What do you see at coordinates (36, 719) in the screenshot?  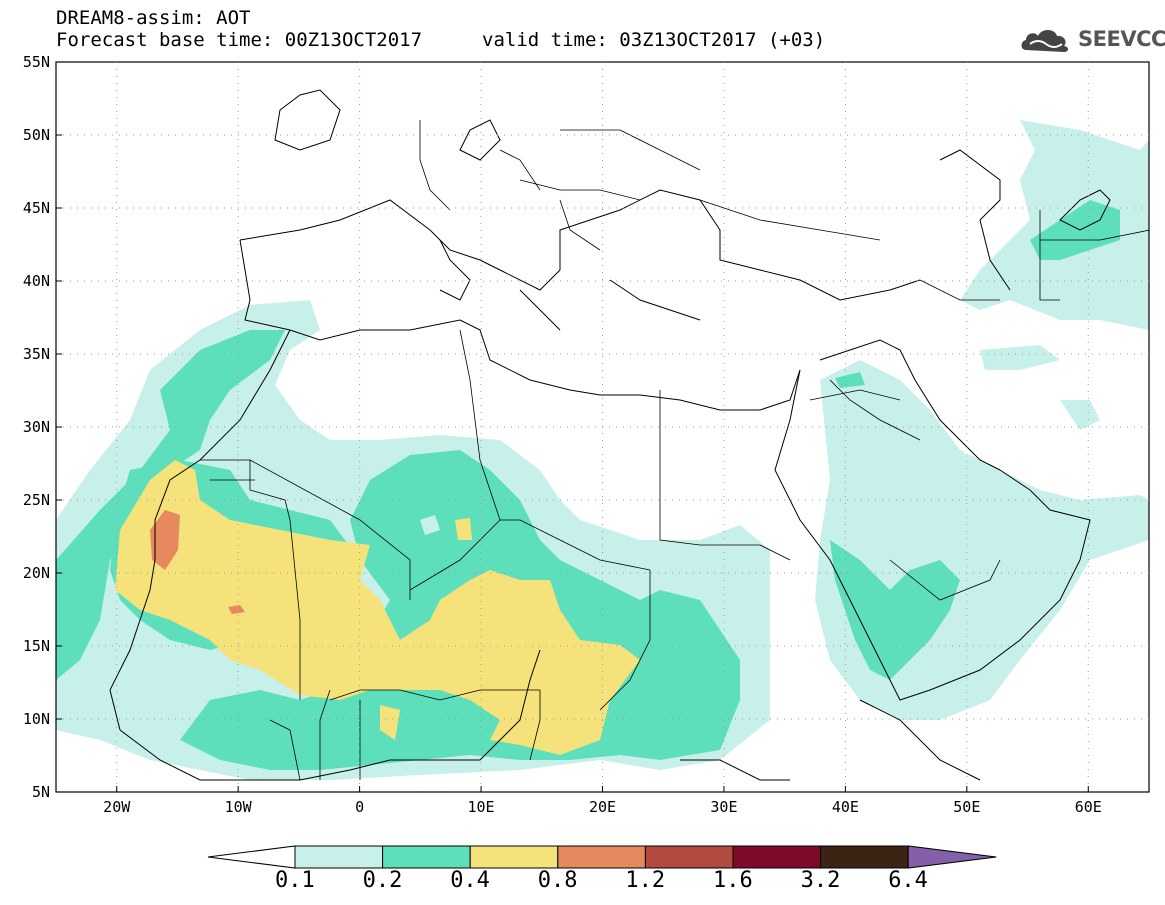 I see `lat-label: 10N` at bounding box center [36, 719].